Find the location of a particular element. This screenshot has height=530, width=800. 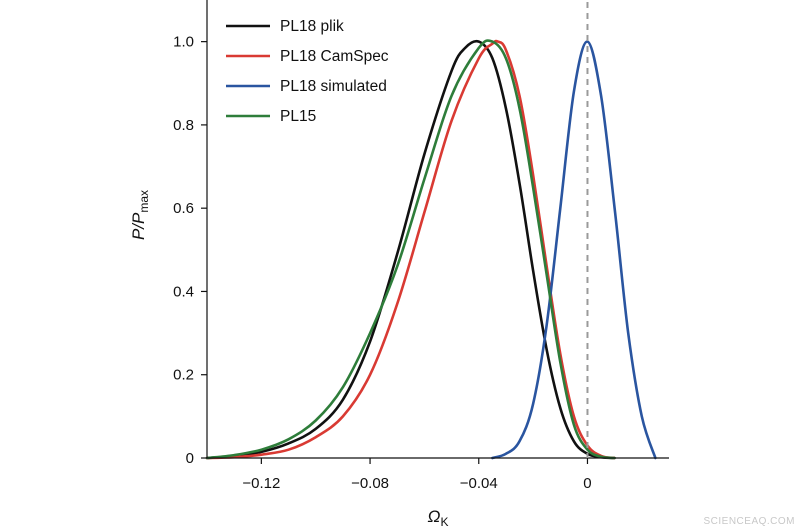

y-axis-label-subscript: max is located at coordinates (144, 201).